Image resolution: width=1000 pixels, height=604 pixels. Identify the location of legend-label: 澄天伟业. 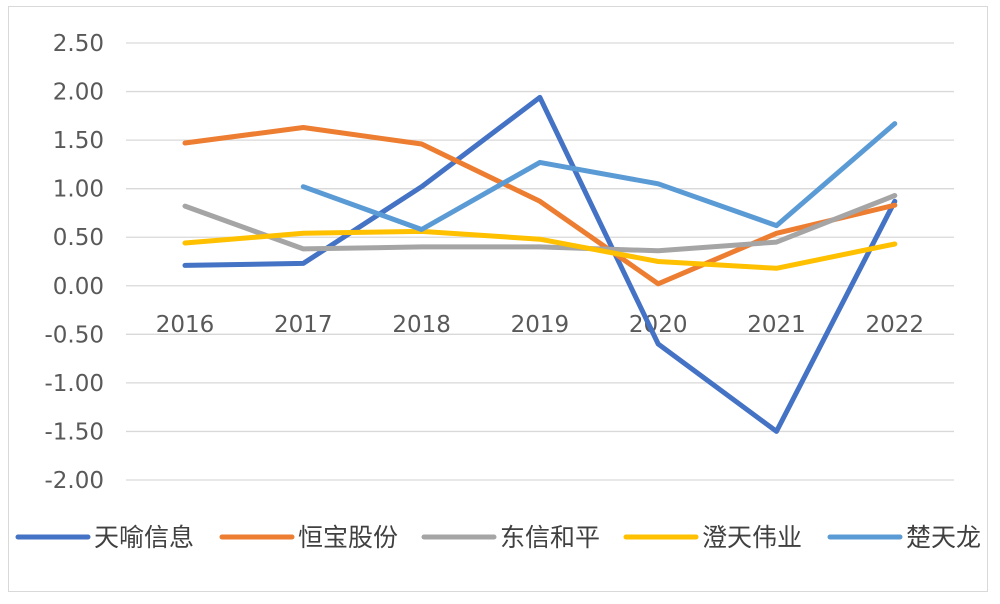
(752, 537).